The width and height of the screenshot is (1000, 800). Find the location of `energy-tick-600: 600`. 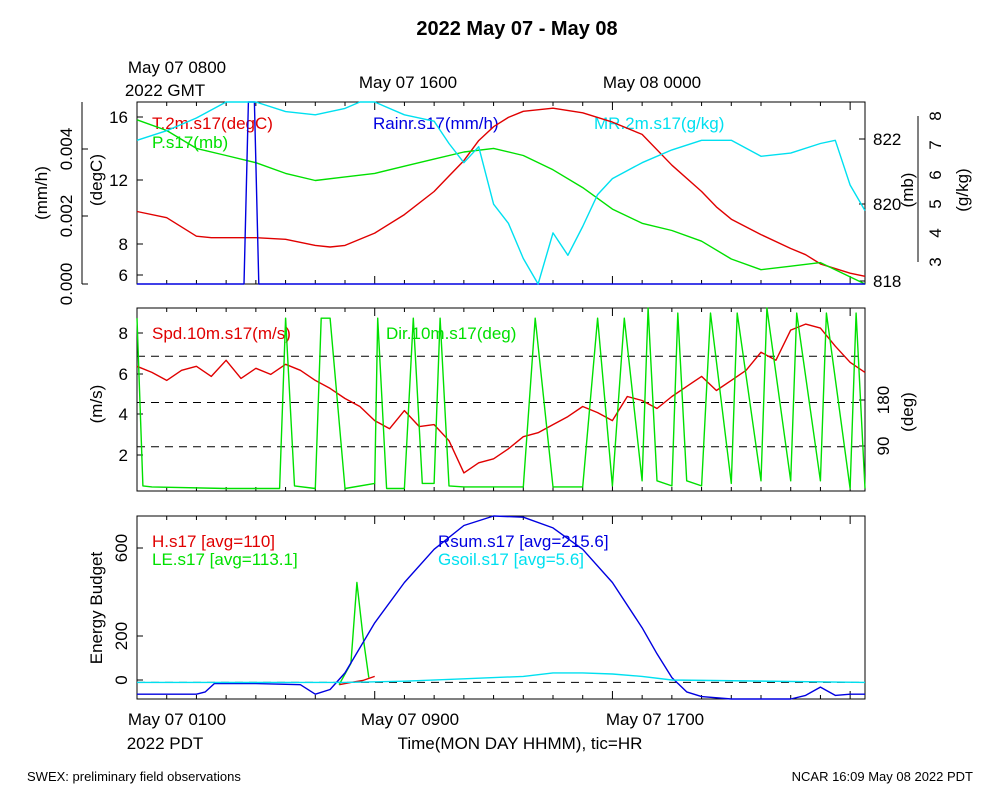

energy-tick-600: 600 is located at coordinates (121, 548).